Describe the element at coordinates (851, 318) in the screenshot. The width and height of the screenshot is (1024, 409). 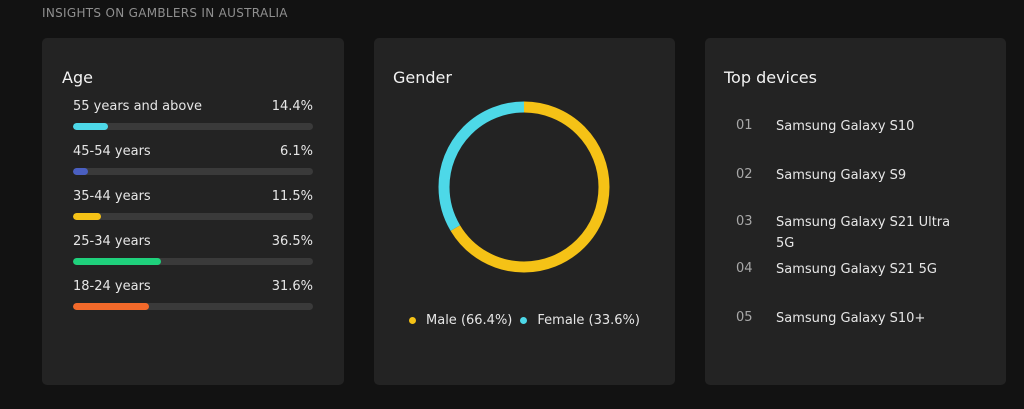
I see `device-name: Samsung Galaxy S10+` at that location.